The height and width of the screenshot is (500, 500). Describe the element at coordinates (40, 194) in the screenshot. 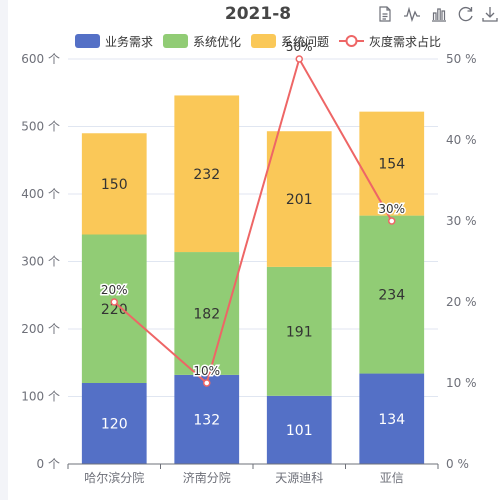

I see `y-left-tick-label: 400 个` at that location.